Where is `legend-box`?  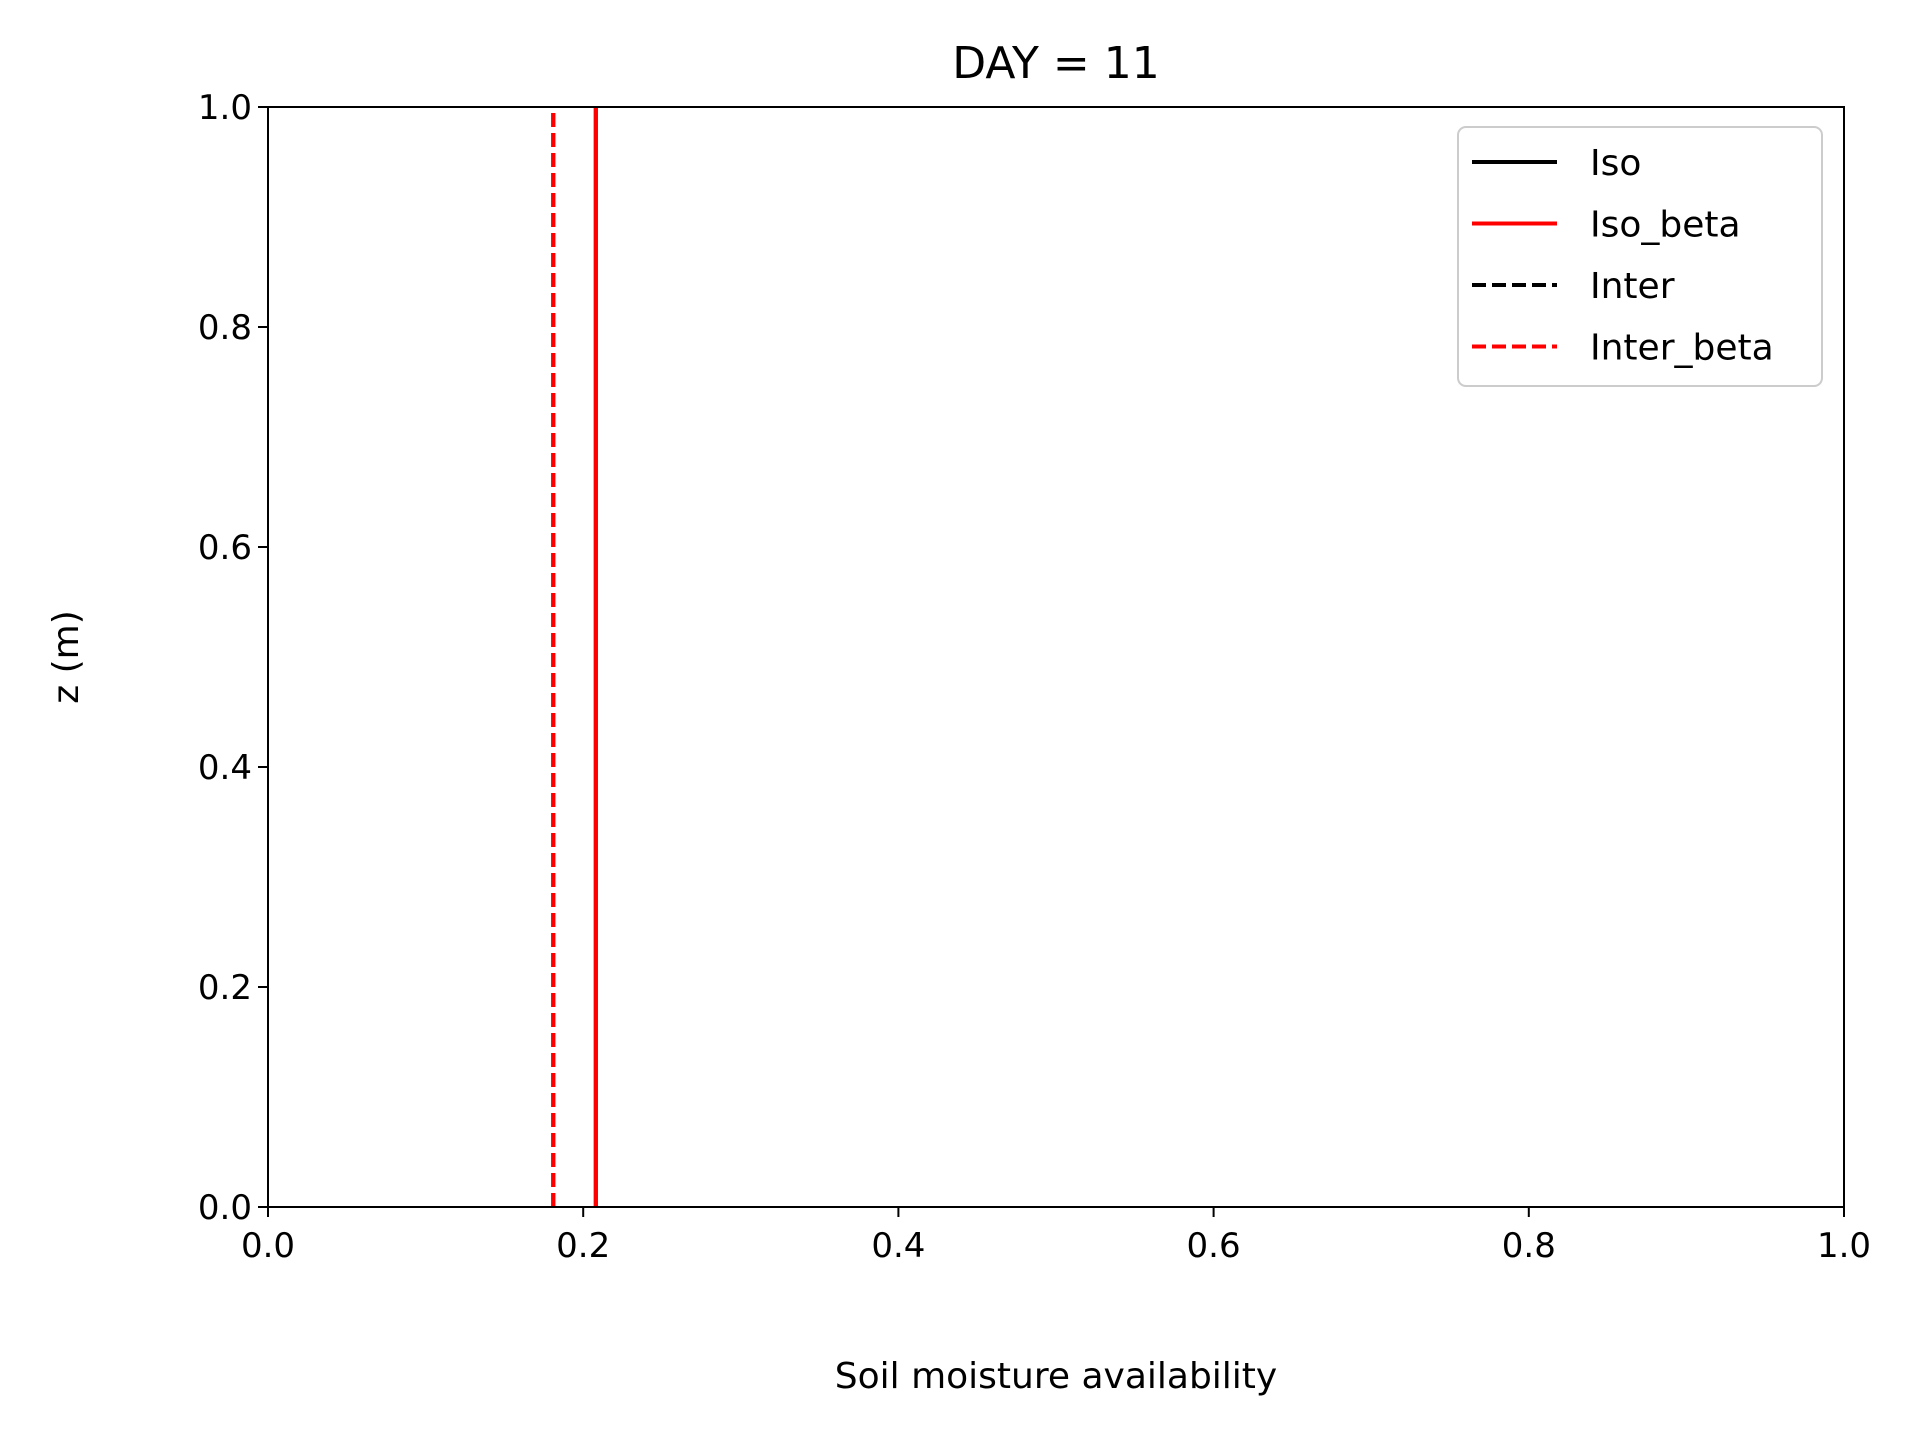
legend-box is located at coordinates (1640, 256).